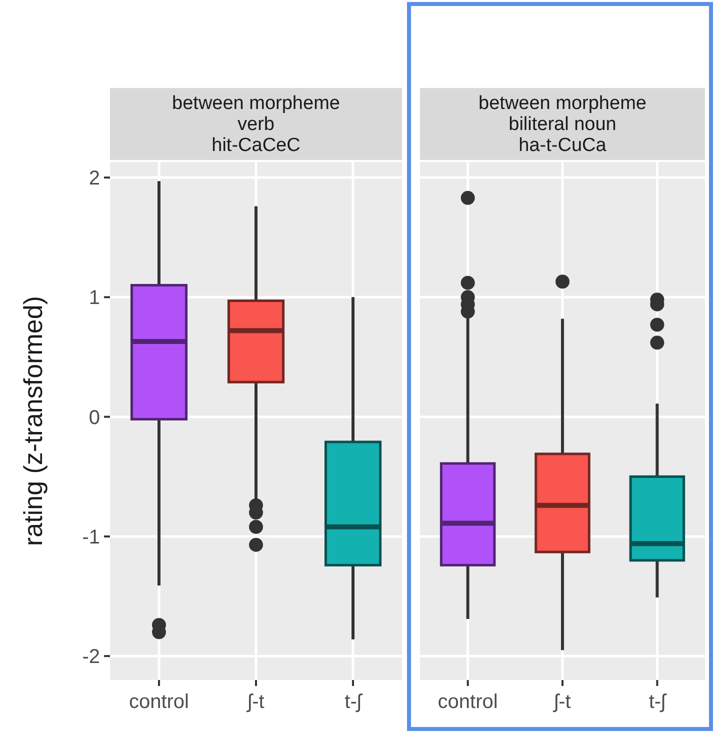  What do you see at coordinates (562, 124) in the screenshot?
I see `chart-title: between morpheme biliteral noun ha-t-CuCa` at bounding box center [562, 124].